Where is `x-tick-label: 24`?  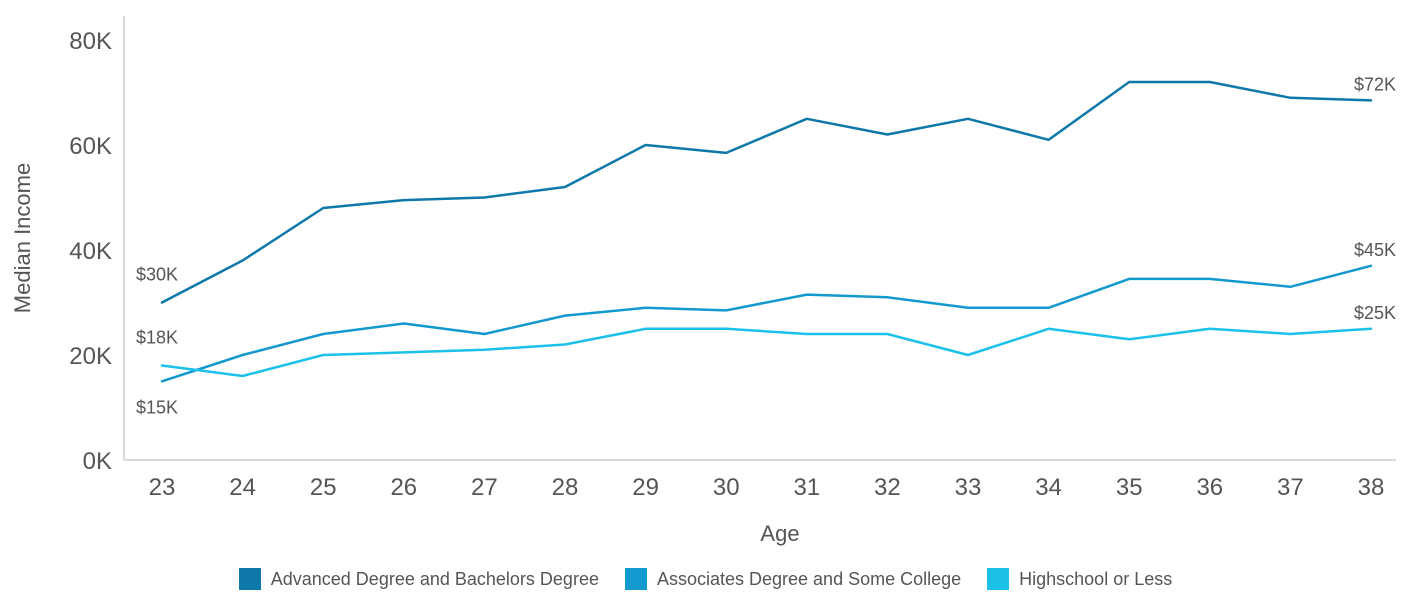 x-tick-label: 24 is located at coordinates (242, 487).